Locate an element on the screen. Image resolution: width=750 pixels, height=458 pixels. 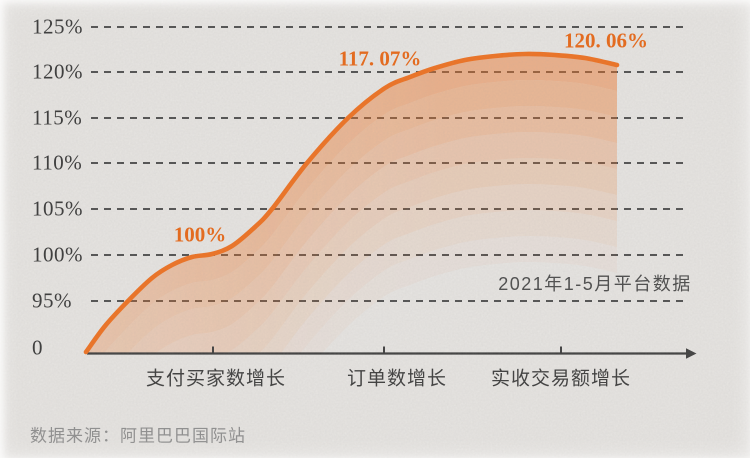
y-tick-120: 120% is located at coordinates (57, 71).